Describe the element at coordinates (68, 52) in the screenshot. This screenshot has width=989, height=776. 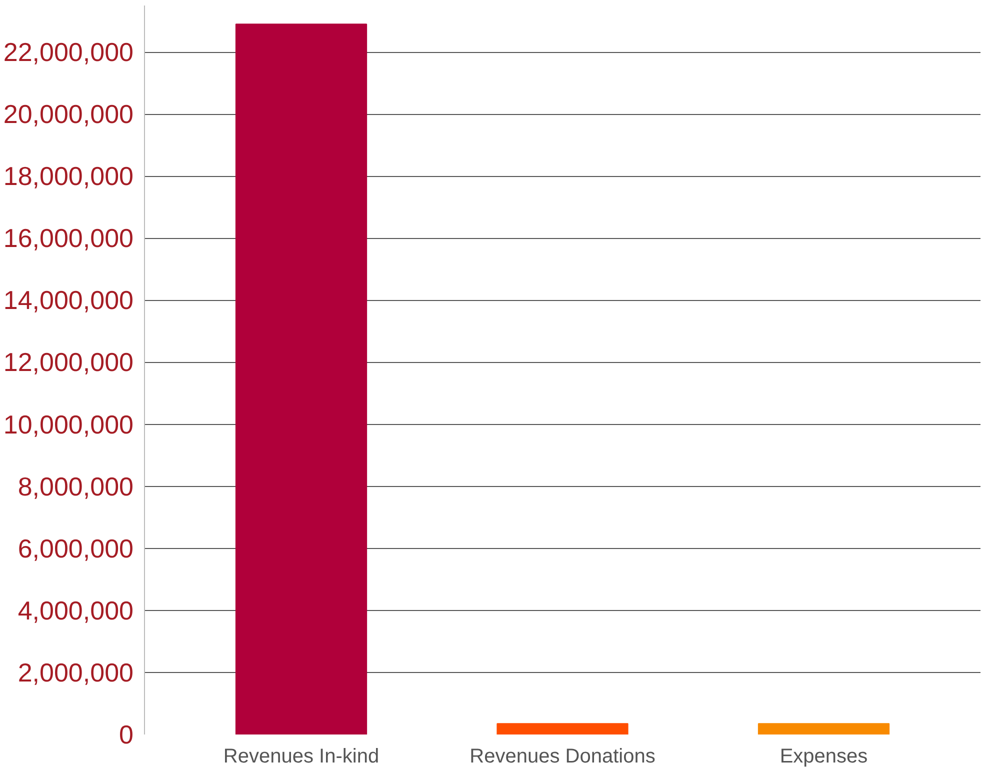
I see `y-tick-label: 22,000,000` at that location.